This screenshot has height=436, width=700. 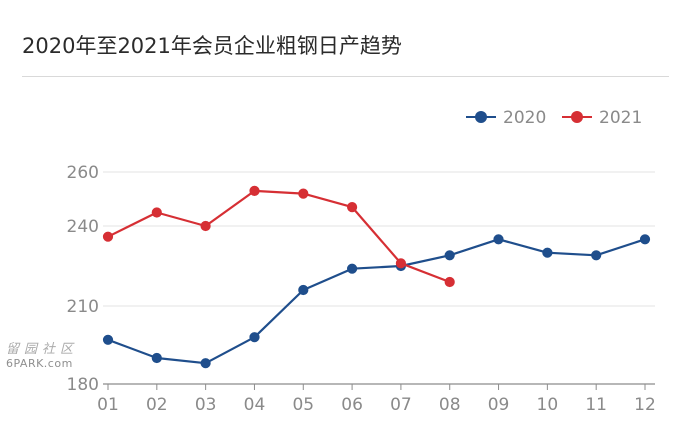 I want to click on y-tick-label: 260, so click(x=83, y=173).